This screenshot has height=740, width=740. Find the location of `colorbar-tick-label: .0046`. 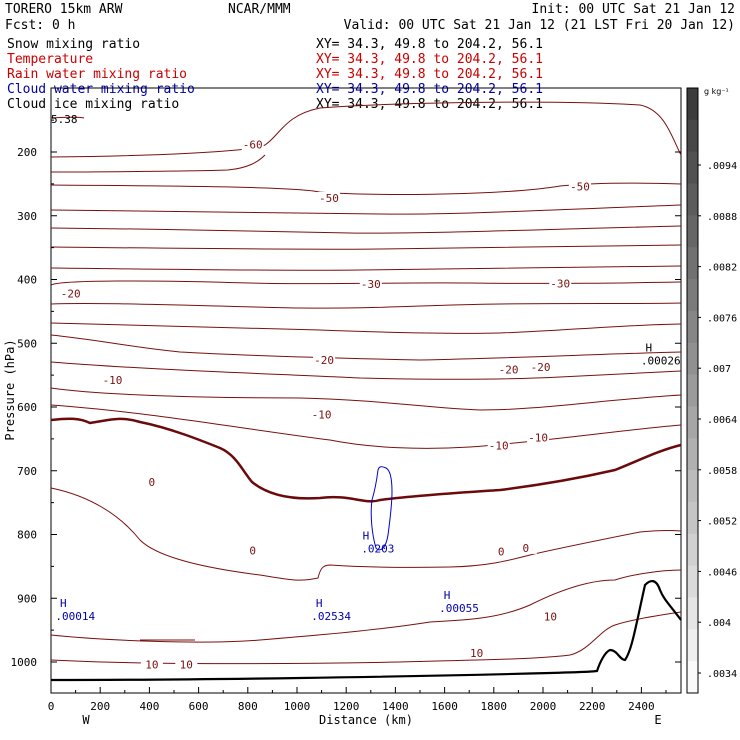

colorbar-tick-label: .0046 is located at coordinates (722, 572).